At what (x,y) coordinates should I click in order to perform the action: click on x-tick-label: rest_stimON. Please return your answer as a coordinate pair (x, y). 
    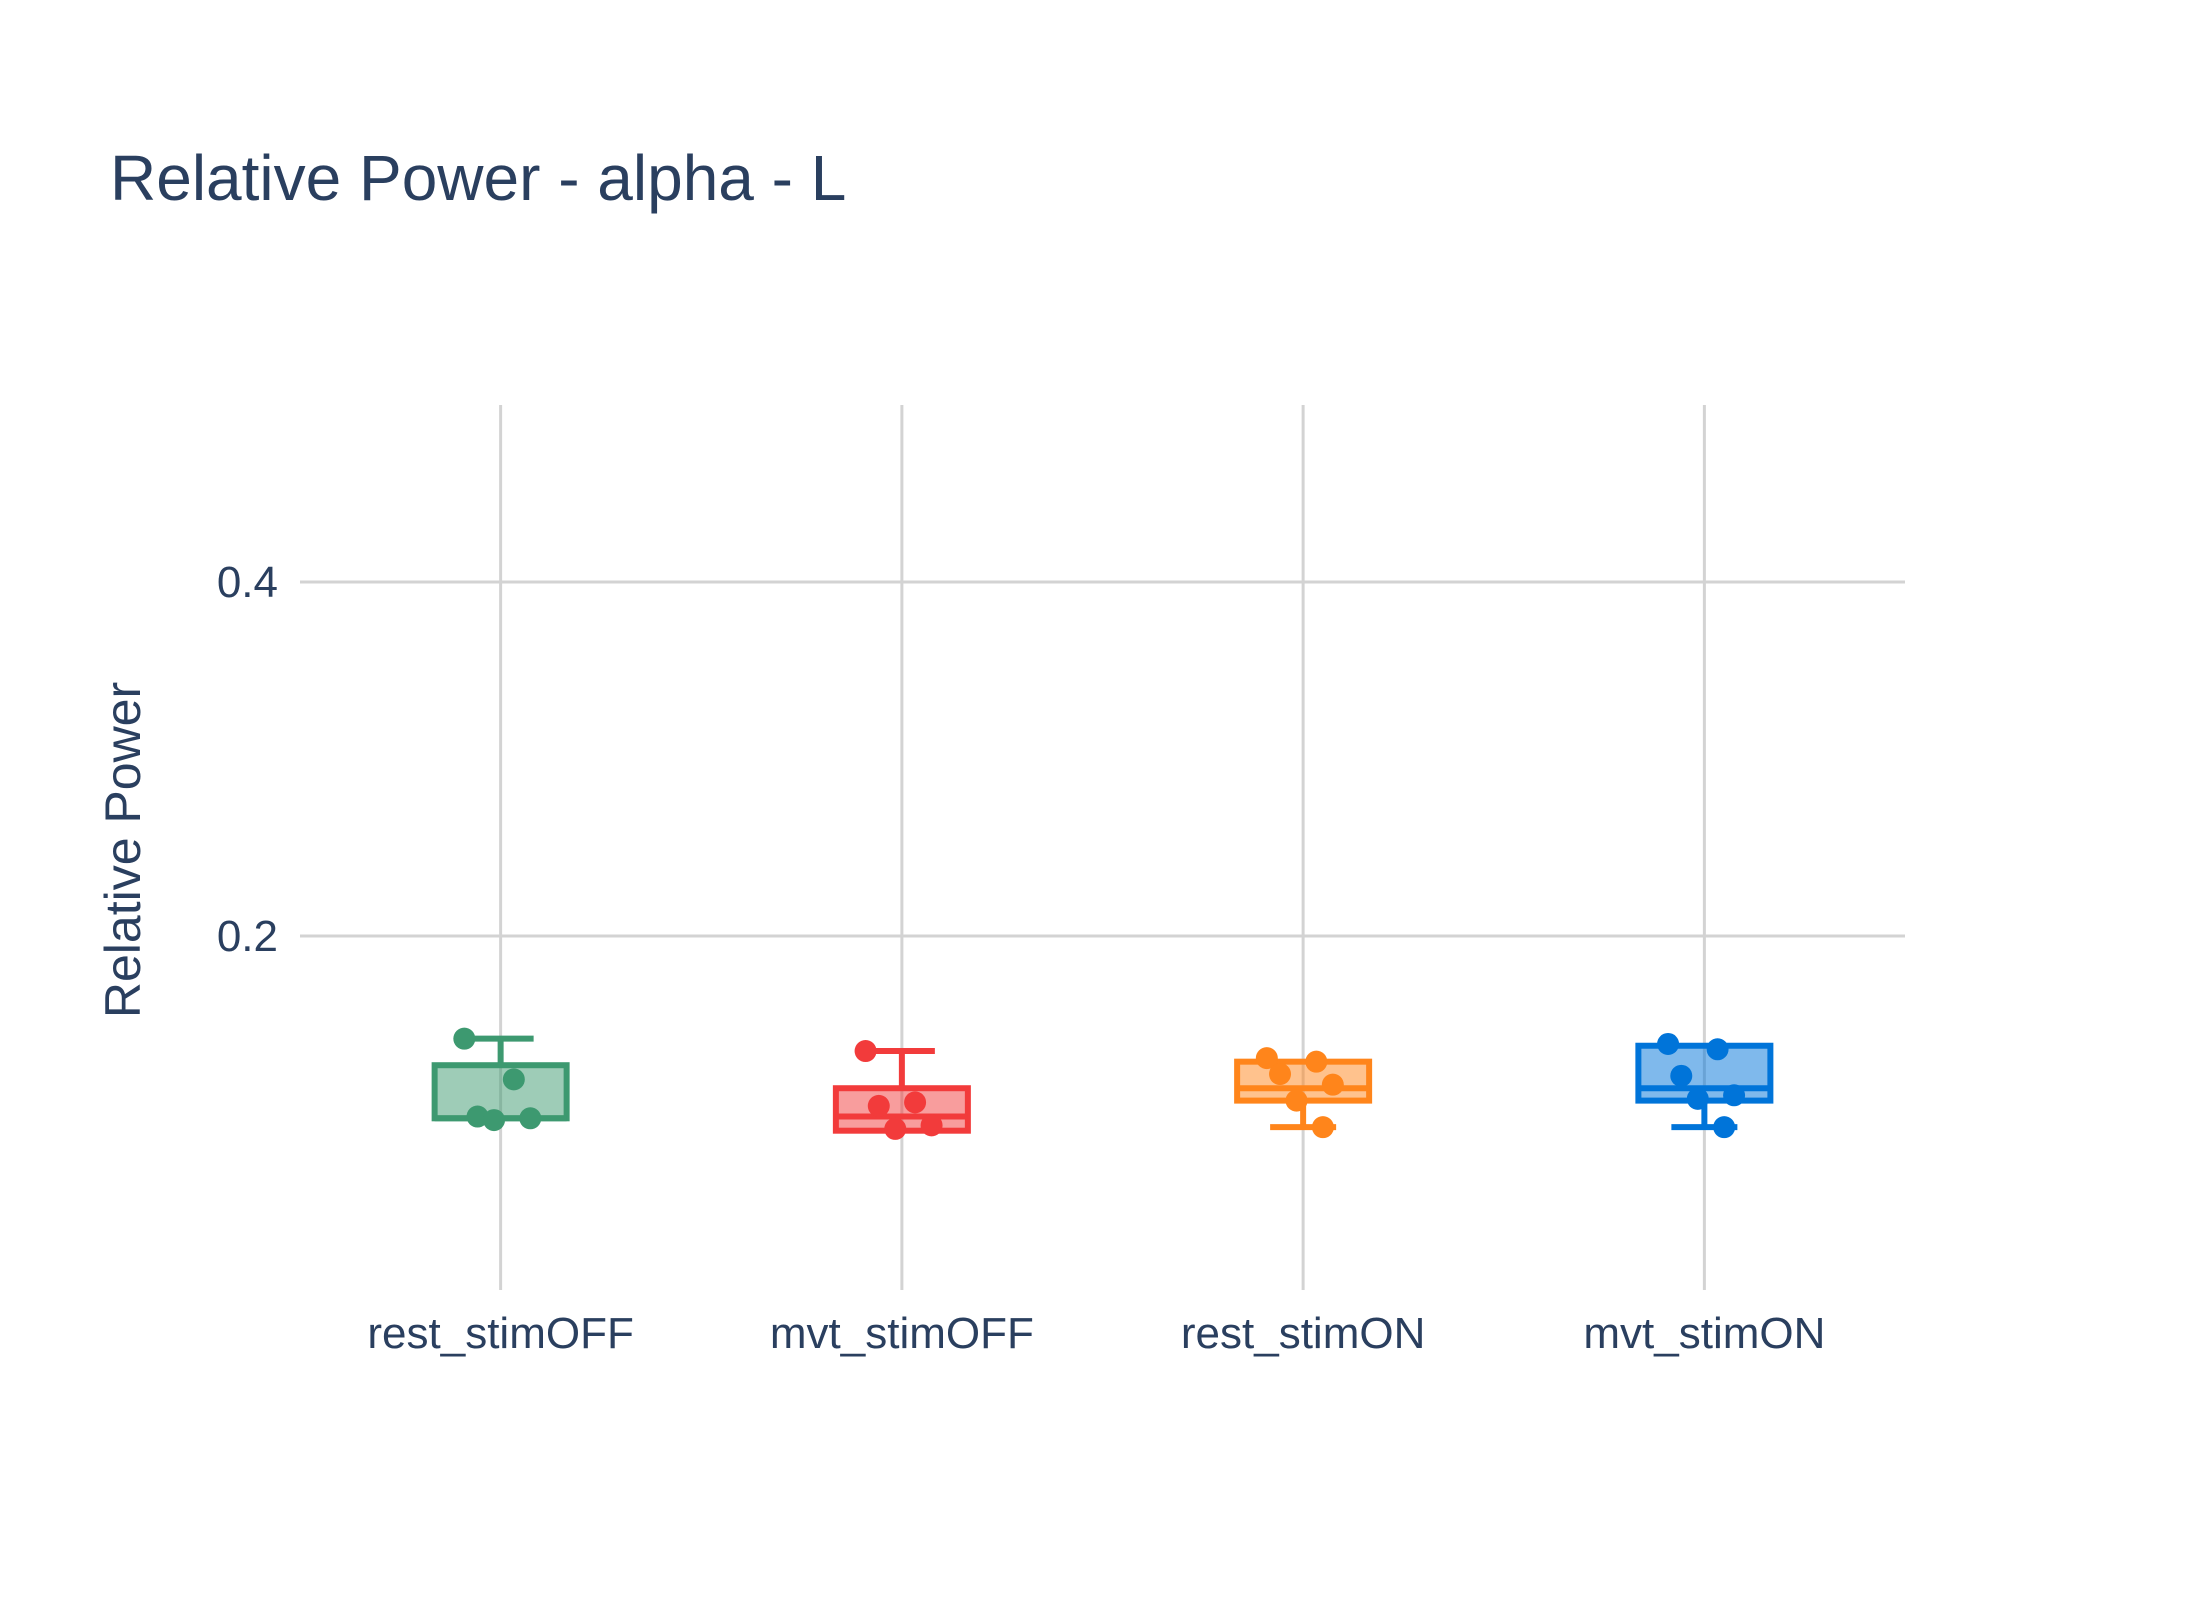
    Looking at the image, I should click on (1303, 1333).